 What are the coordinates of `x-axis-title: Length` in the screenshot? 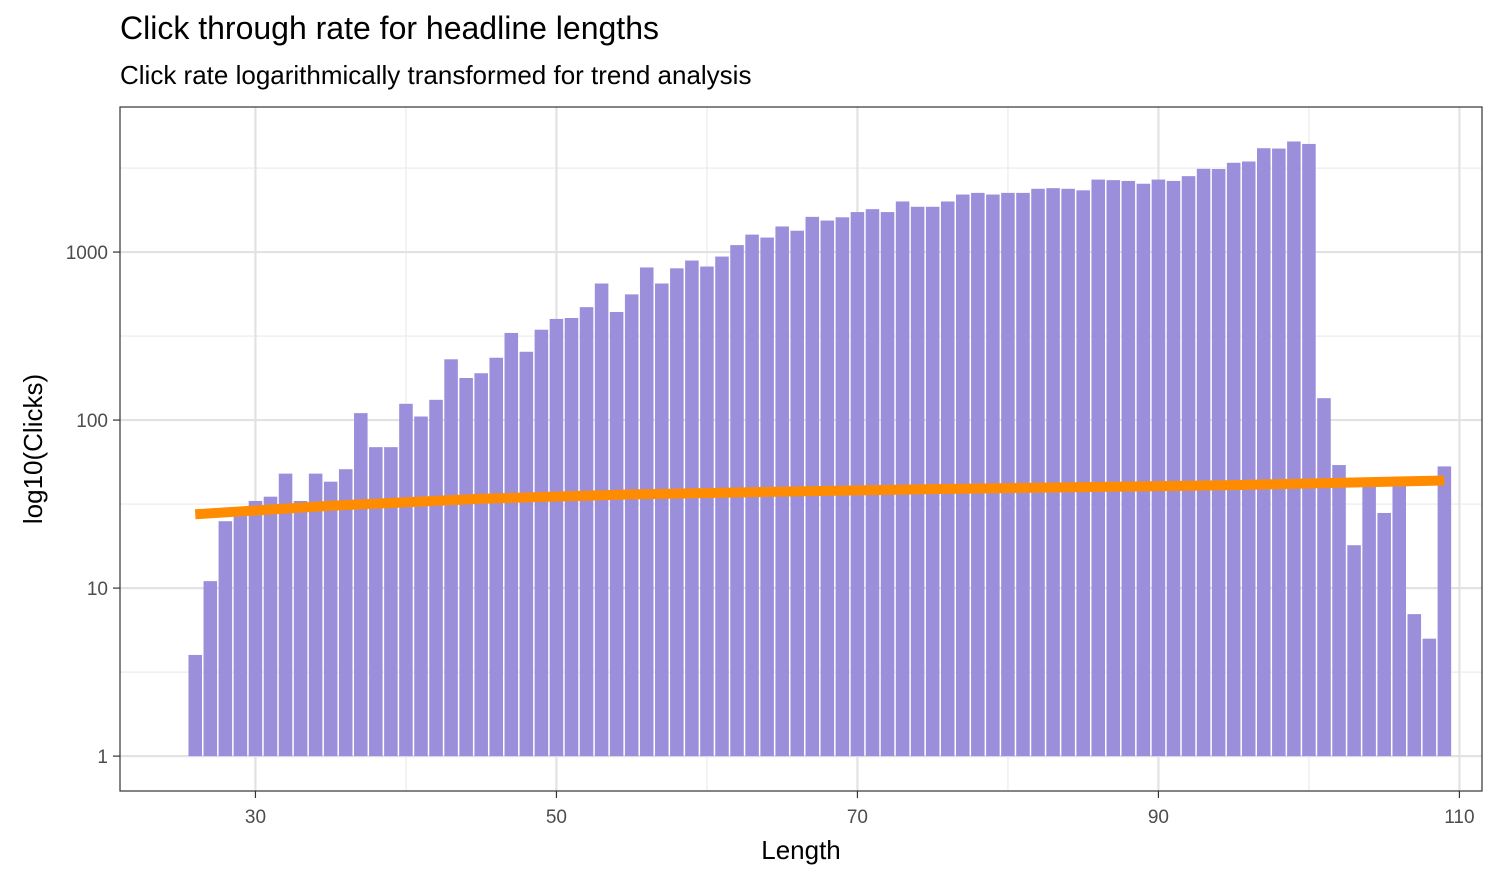 It's located at (801, 850).